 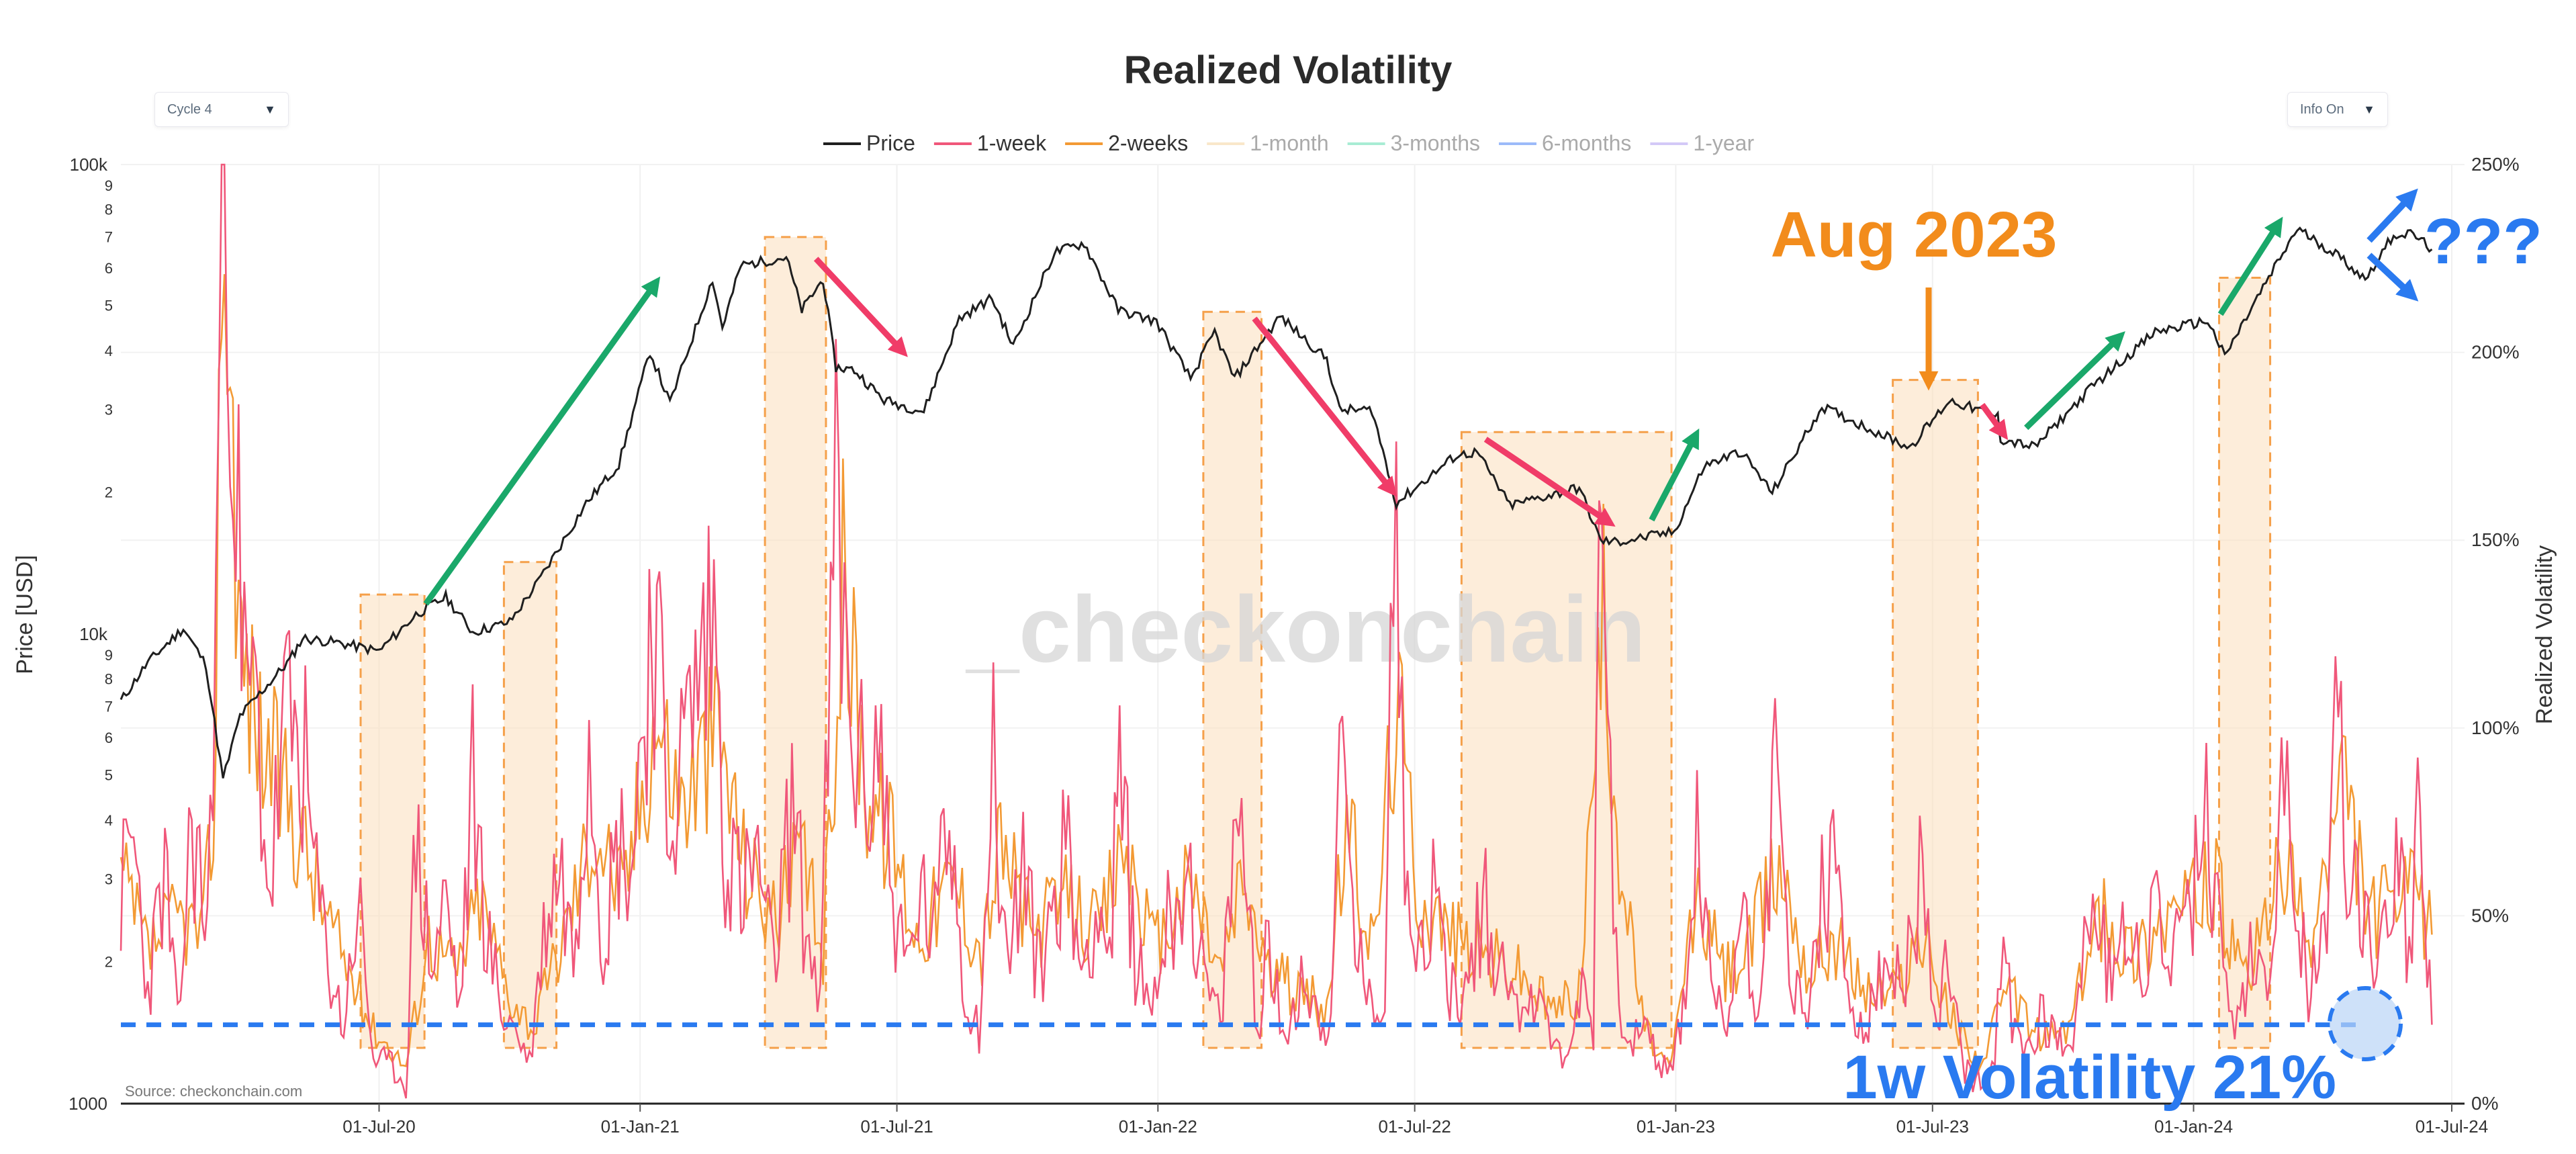 What do you see at coordinates (87, 1104) in the screenshot?
I see `left-tick-label: 1000` at bounding box center [87, 1104].